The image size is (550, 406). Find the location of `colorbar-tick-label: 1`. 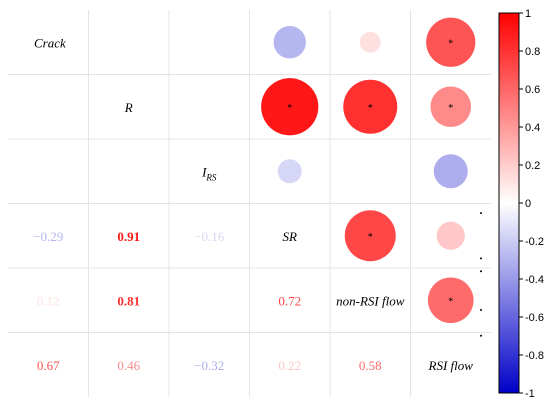

colorbar-tick-label: 1 is located at coordinates (528, 14).